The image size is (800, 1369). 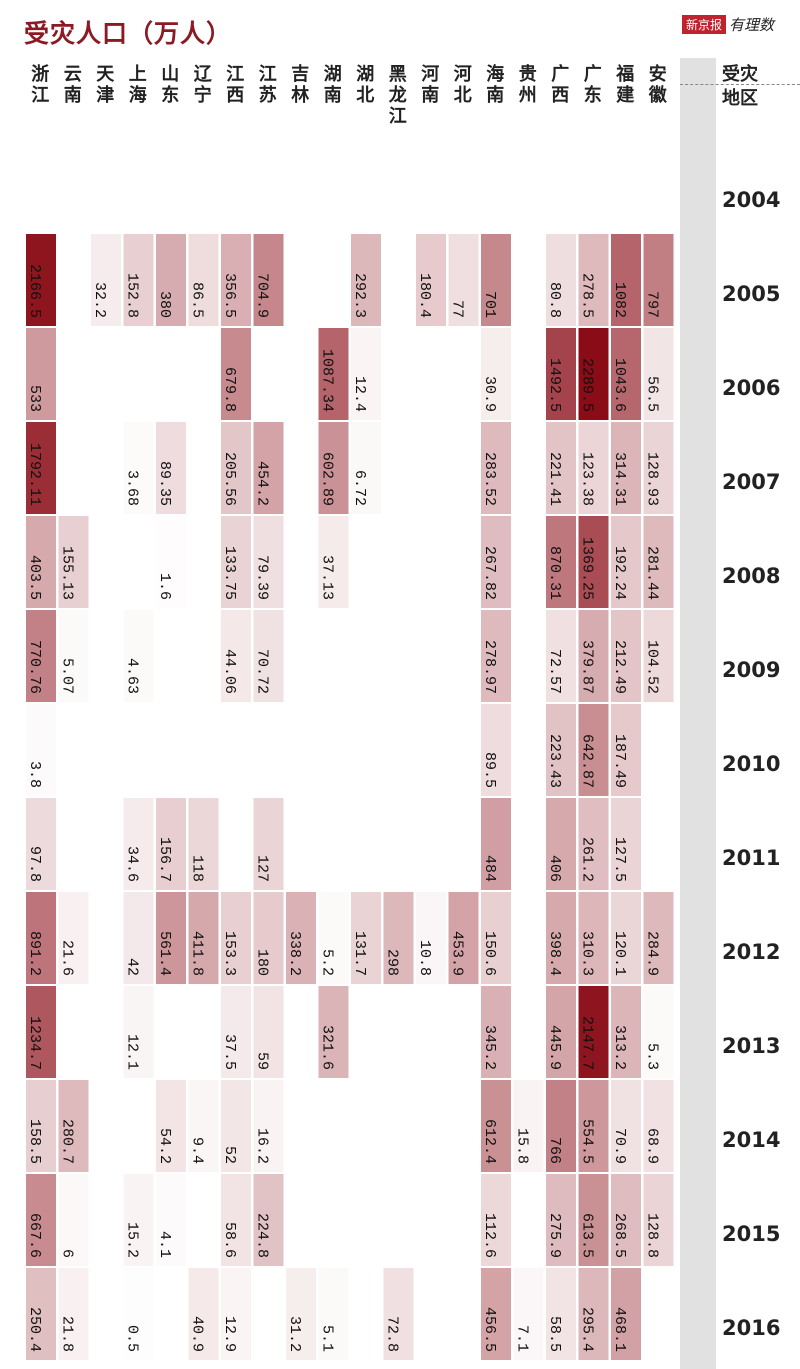 What do you see at coordinates (587, 953) in the screenshot?
I see `data-label: 310.3` at bounding box center [587, 953].